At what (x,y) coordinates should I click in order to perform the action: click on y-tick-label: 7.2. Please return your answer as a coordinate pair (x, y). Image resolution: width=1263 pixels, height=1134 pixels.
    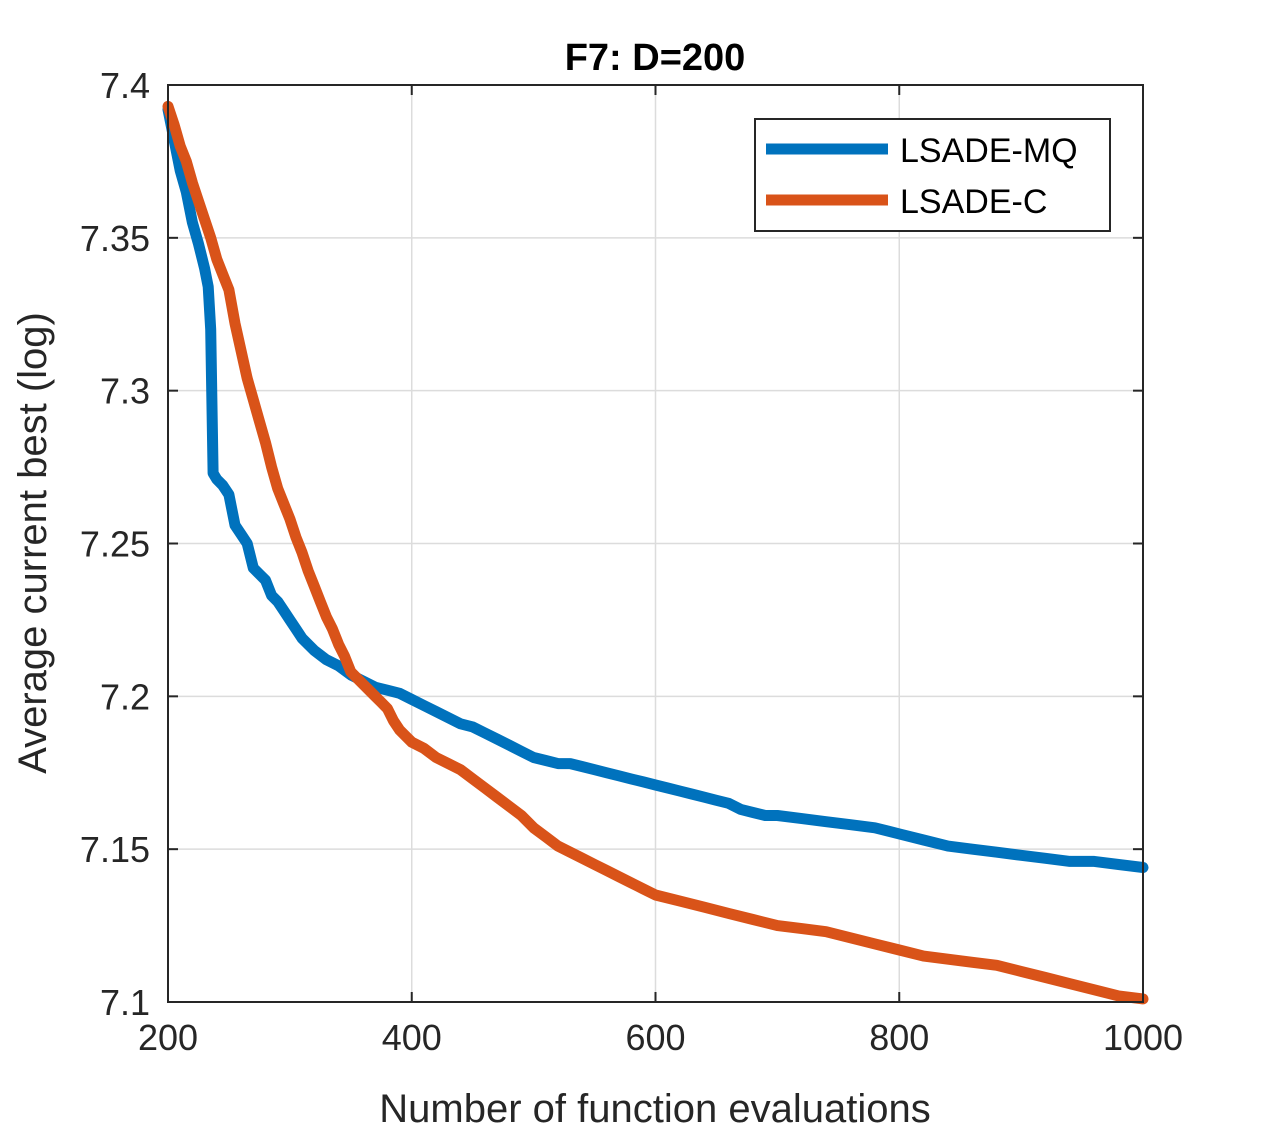
    Looking at the image, I should click on (125, 696).